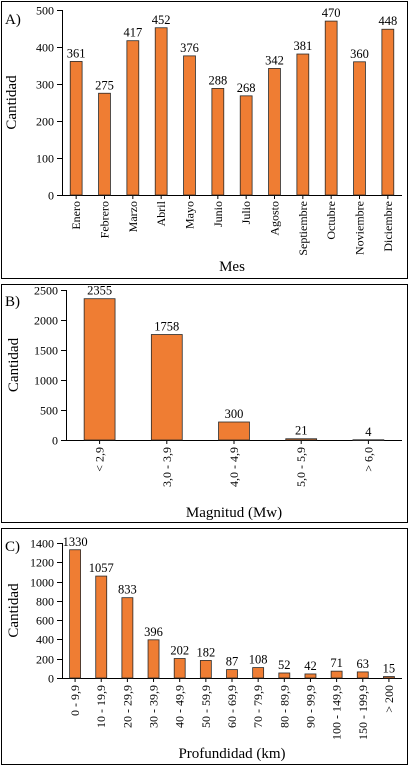 Image resolution: width=408 pixels, height=766 pixels. I want to click on x-tick-label: Mayo, so click(190, 215).